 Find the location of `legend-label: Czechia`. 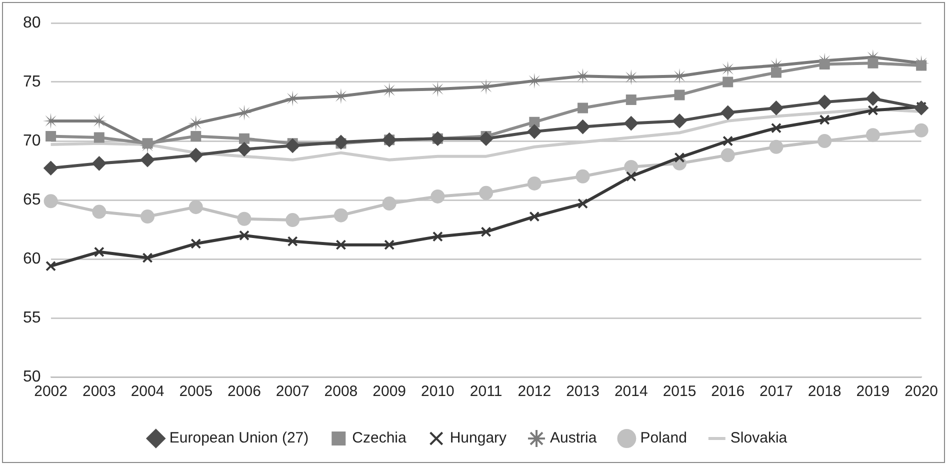

legend-label: Czechia is located at coordinates (379, 438).